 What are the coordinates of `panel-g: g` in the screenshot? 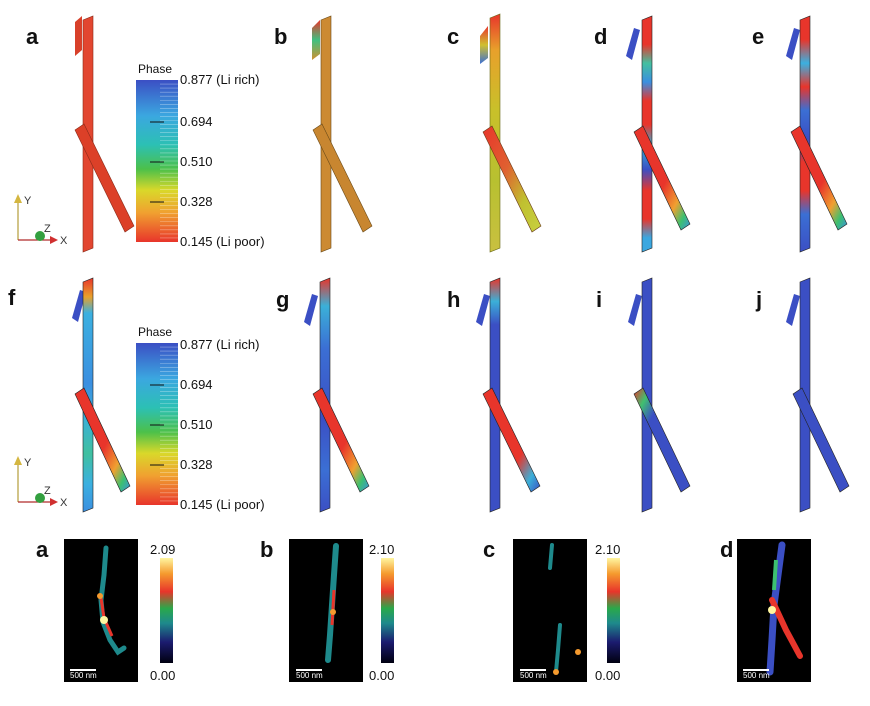 It's located at (323, 395).